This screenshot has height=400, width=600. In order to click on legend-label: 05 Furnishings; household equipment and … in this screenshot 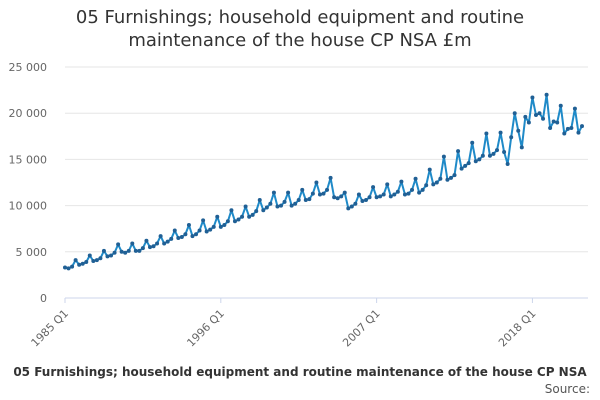, I will do `click(300, 372)`.